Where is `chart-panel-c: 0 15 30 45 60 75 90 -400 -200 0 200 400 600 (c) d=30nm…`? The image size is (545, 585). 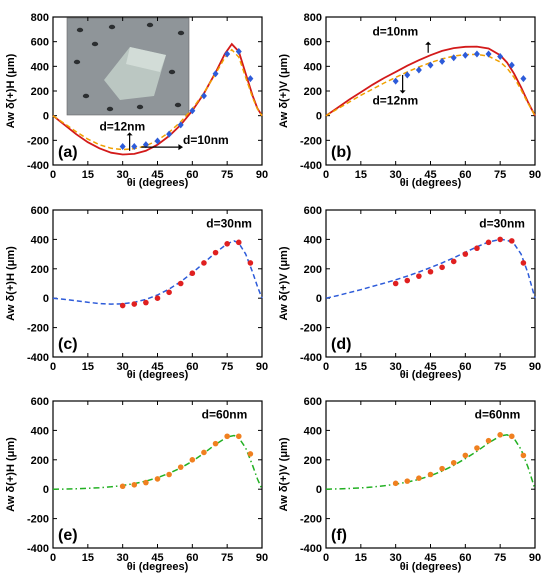 chart-panel-c: 0 15 30 45 60 75 90 -400 -200 0 200 400 600 (c) d=30nm… is located at coordinates (136, 293).